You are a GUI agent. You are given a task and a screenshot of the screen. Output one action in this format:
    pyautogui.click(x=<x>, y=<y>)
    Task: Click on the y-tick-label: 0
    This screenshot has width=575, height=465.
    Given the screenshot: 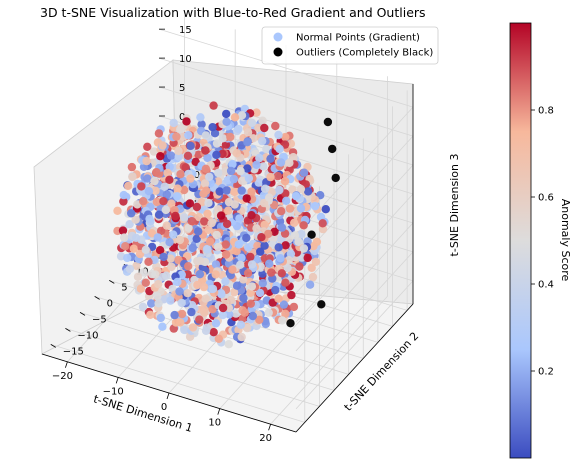 What is the action you would take?
    pyautogui.click(x=110, y=303)
    